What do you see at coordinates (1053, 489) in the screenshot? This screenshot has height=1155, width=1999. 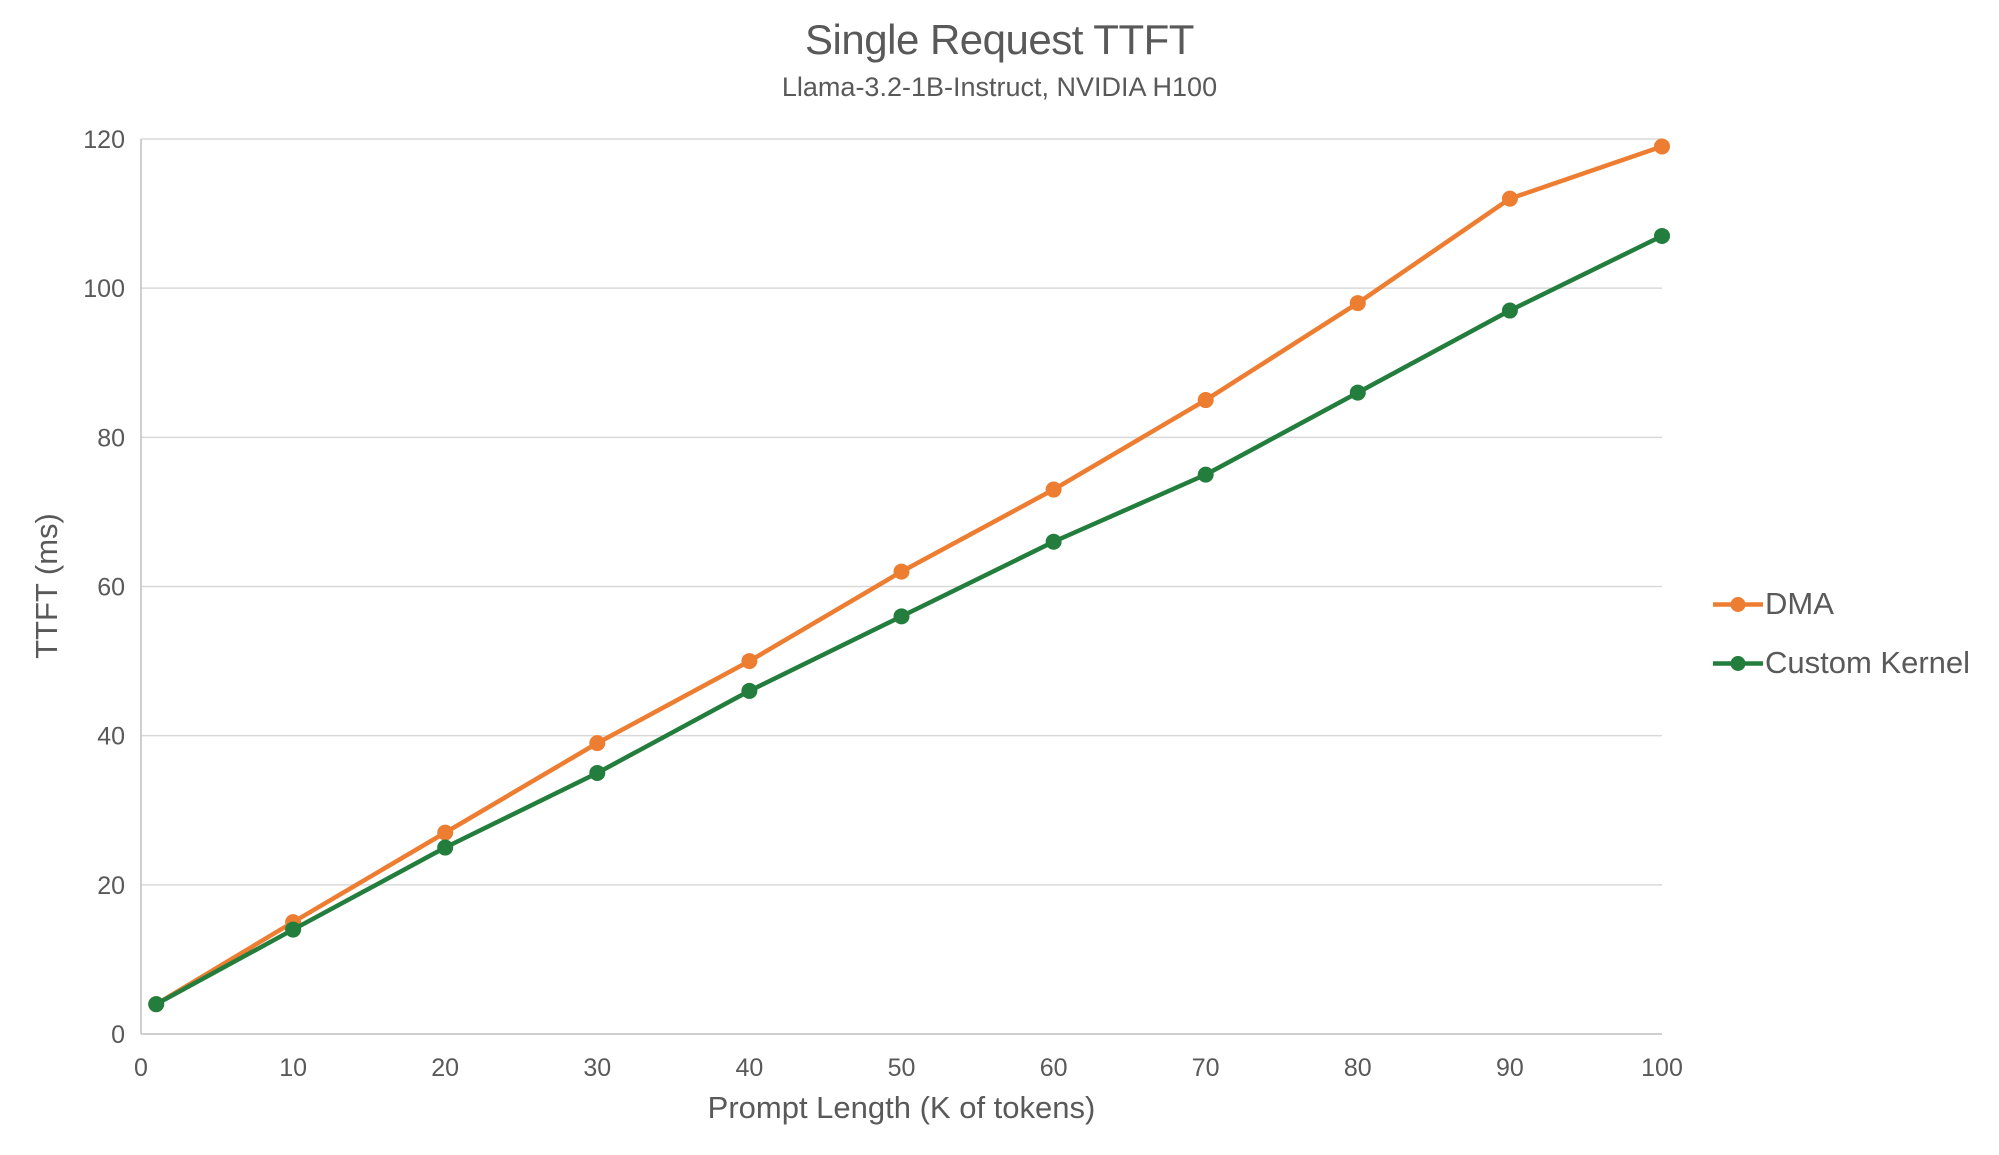 I see `series-0-marker-x60` at bounding box center [1053, 489].